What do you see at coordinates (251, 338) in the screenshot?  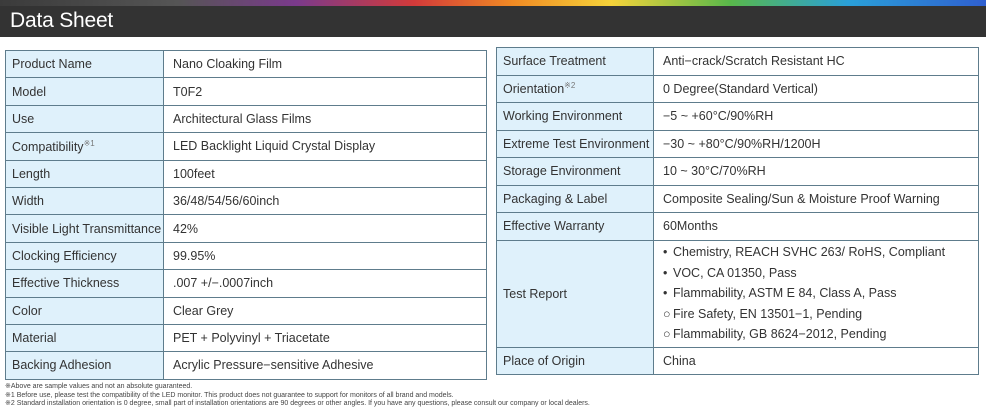 I see `spec-value: PET + Polyvinyl + Triacetate` at bounding box center [251, 338].